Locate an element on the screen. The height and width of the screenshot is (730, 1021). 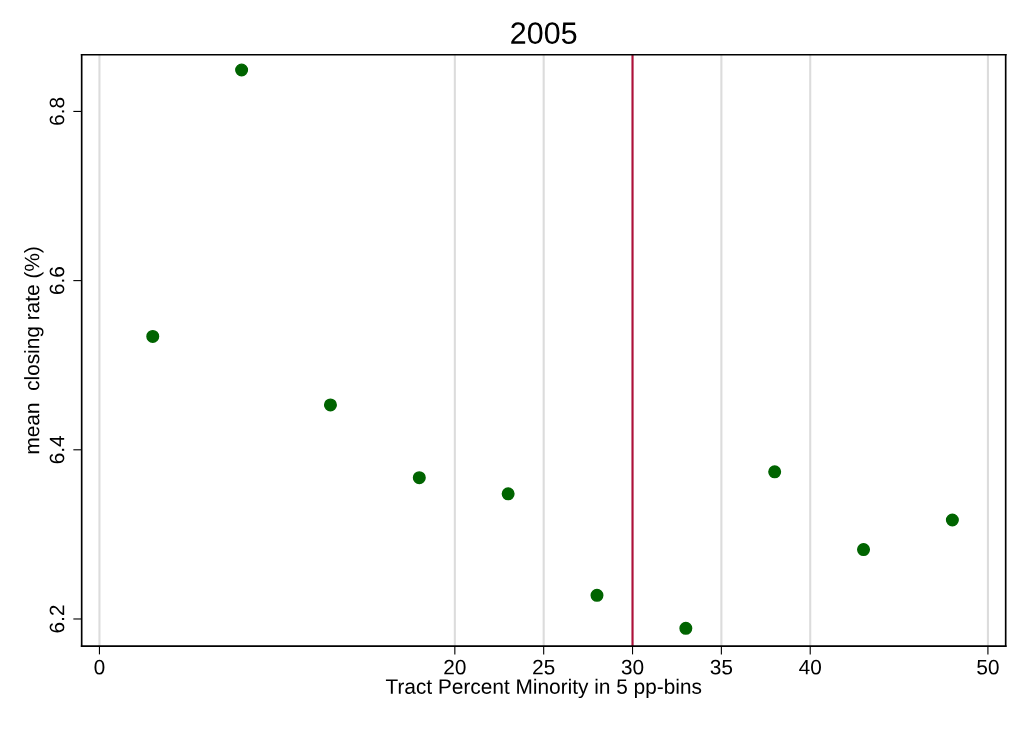
y-tick-label: 6.4 is located at coordinates (57, 449).